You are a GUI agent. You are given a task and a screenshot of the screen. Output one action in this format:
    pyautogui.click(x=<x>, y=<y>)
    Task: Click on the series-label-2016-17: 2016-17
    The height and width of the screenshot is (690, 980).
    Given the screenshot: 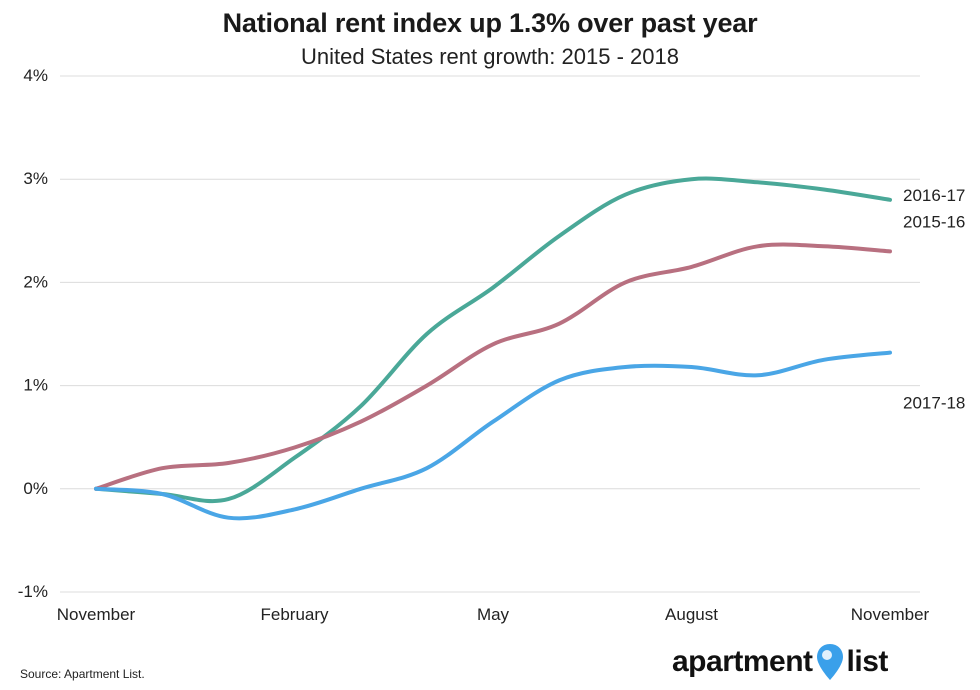 What is the action you would take?
    pyautogui.click(x=934, y=195)
    